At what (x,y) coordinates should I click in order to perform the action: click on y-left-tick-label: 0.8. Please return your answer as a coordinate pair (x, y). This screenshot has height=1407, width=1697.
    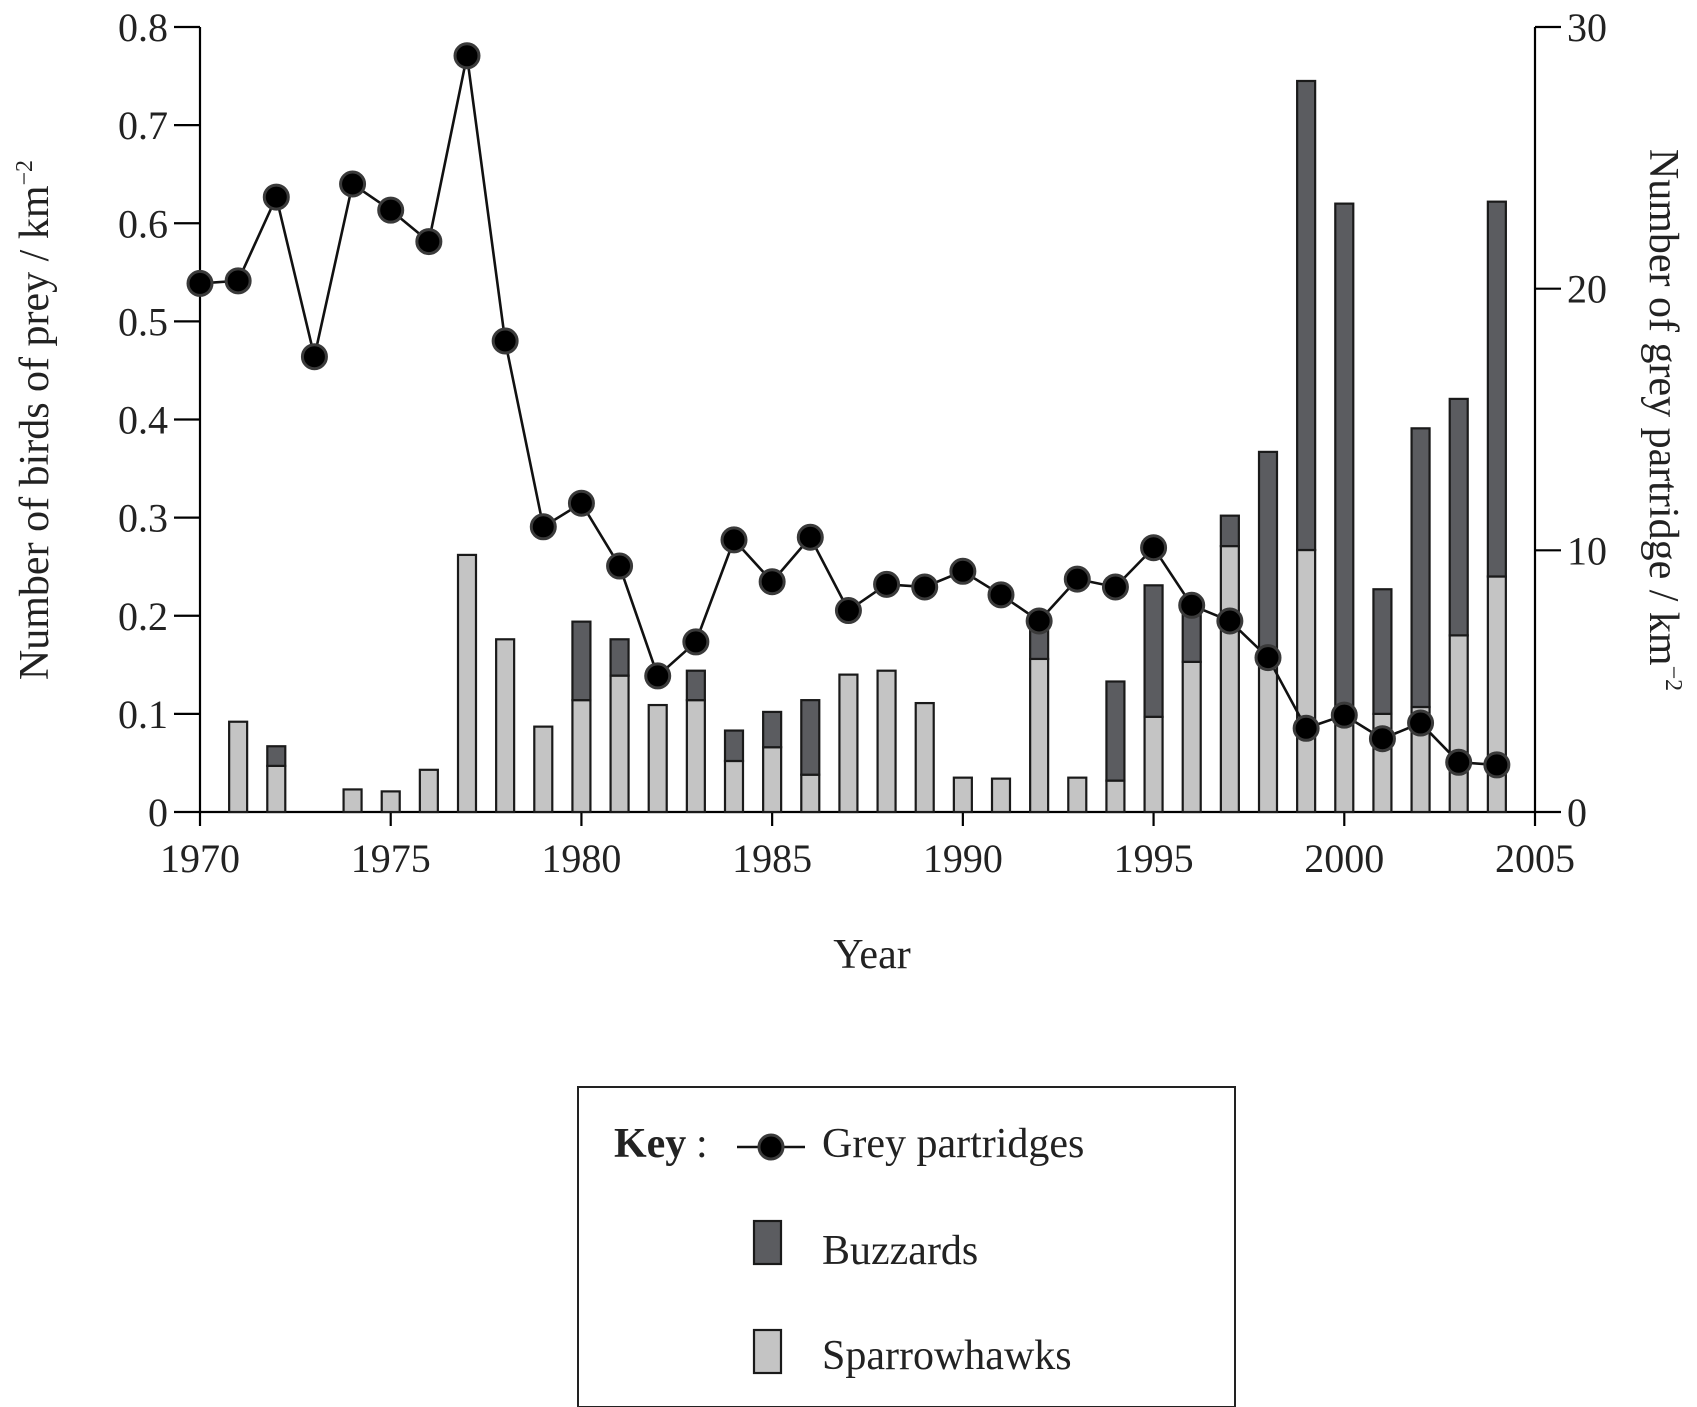
    Looking at the image, I should click on (143, 27).